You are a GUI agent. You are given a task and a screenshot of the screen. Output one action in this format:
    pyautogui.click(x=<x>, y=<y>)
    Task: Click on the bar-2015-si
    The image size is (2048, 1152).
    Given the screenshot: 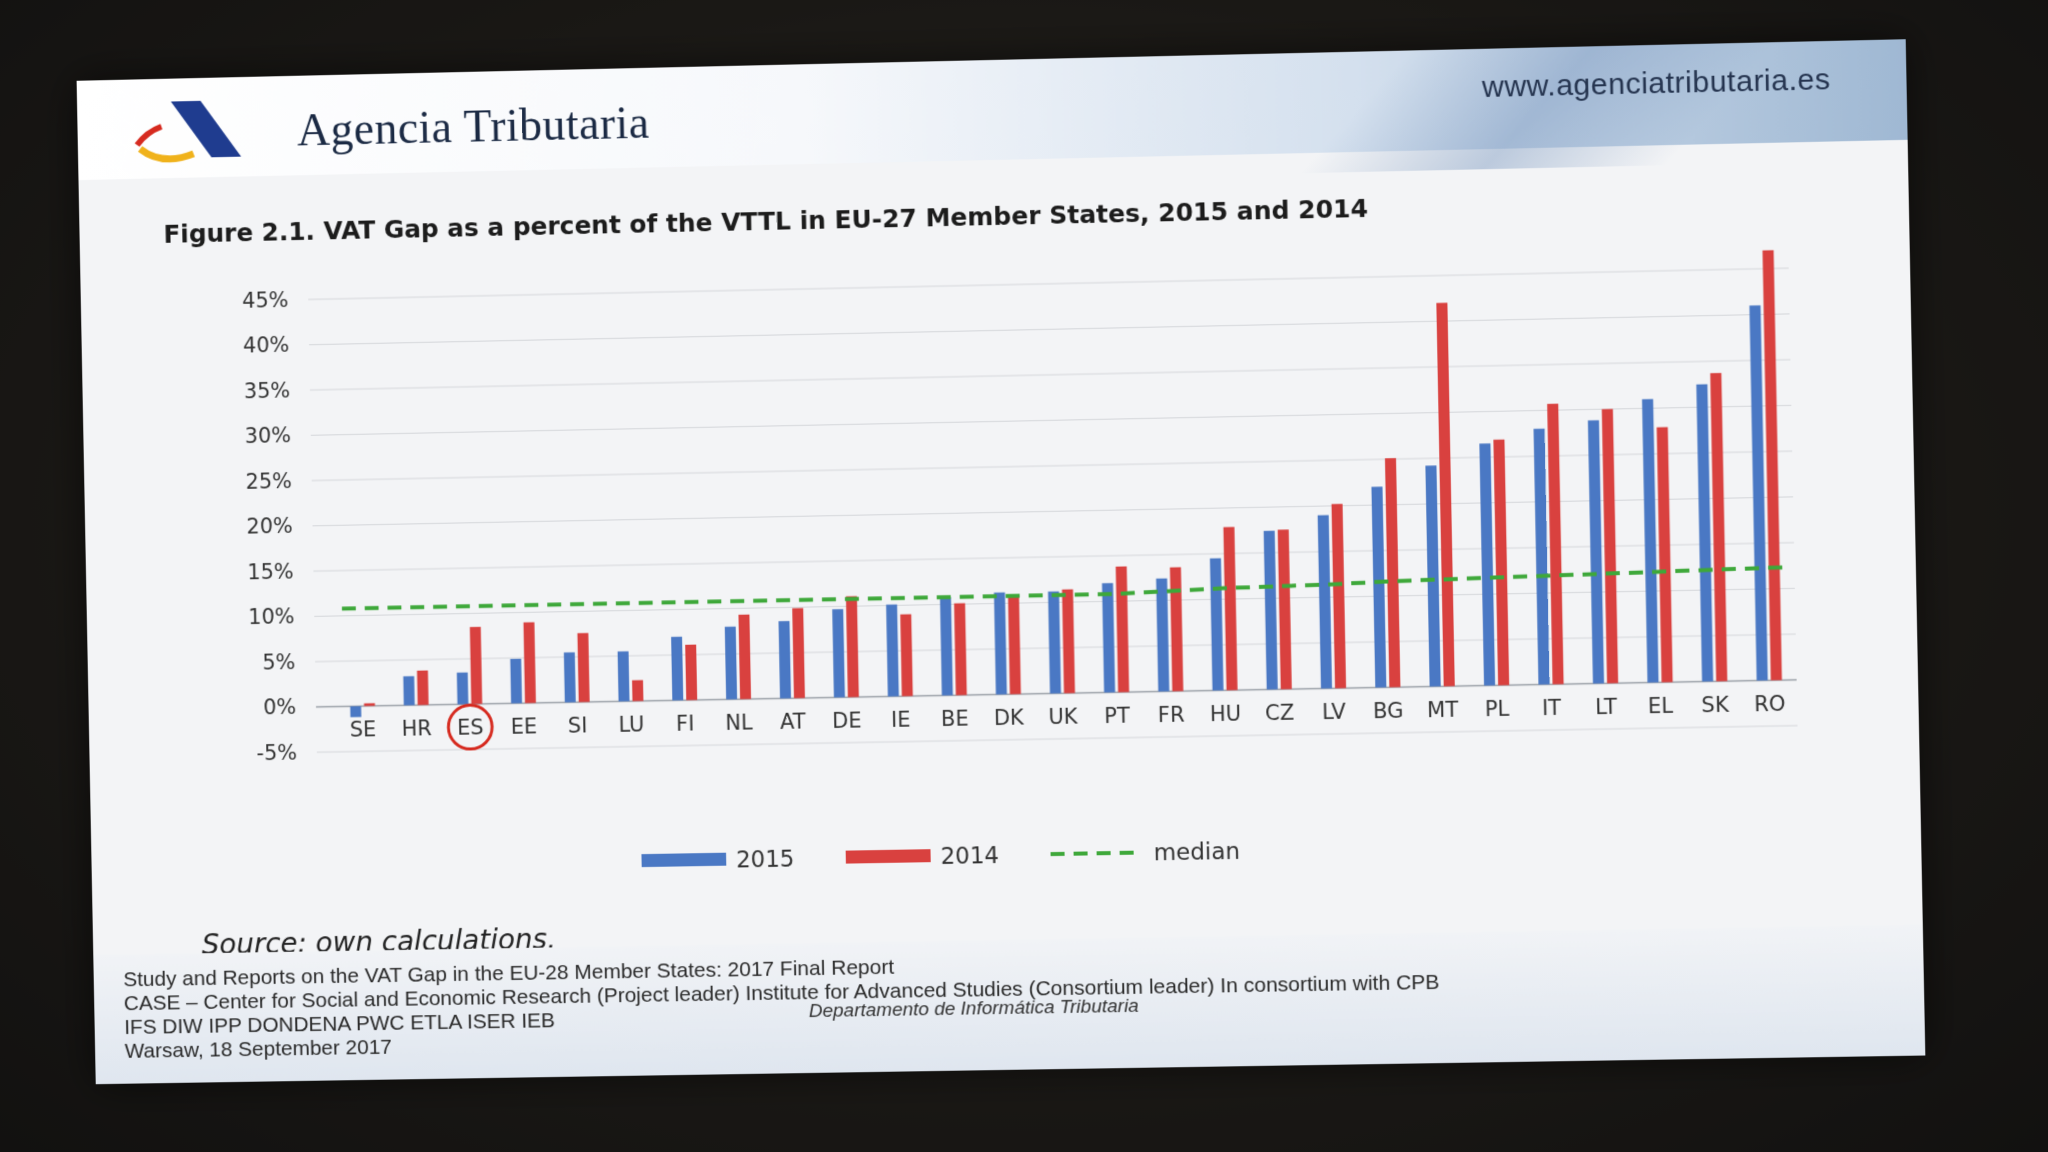 What is the action you would take?
    pyautogui.click(x=570, y=677)
    